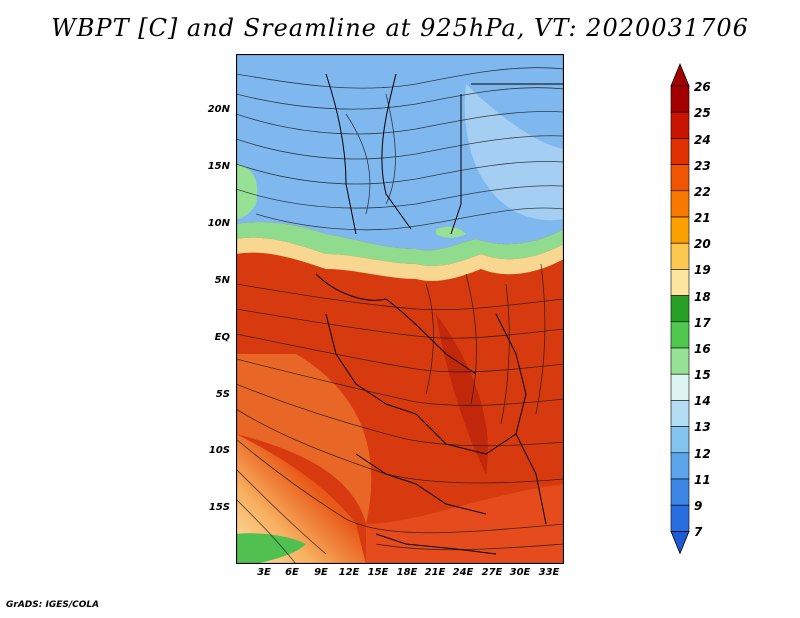 Image resolution: width=800 pixels, height=618 pixels. I want to click on colorbar-label: 20, so click(702, 244).